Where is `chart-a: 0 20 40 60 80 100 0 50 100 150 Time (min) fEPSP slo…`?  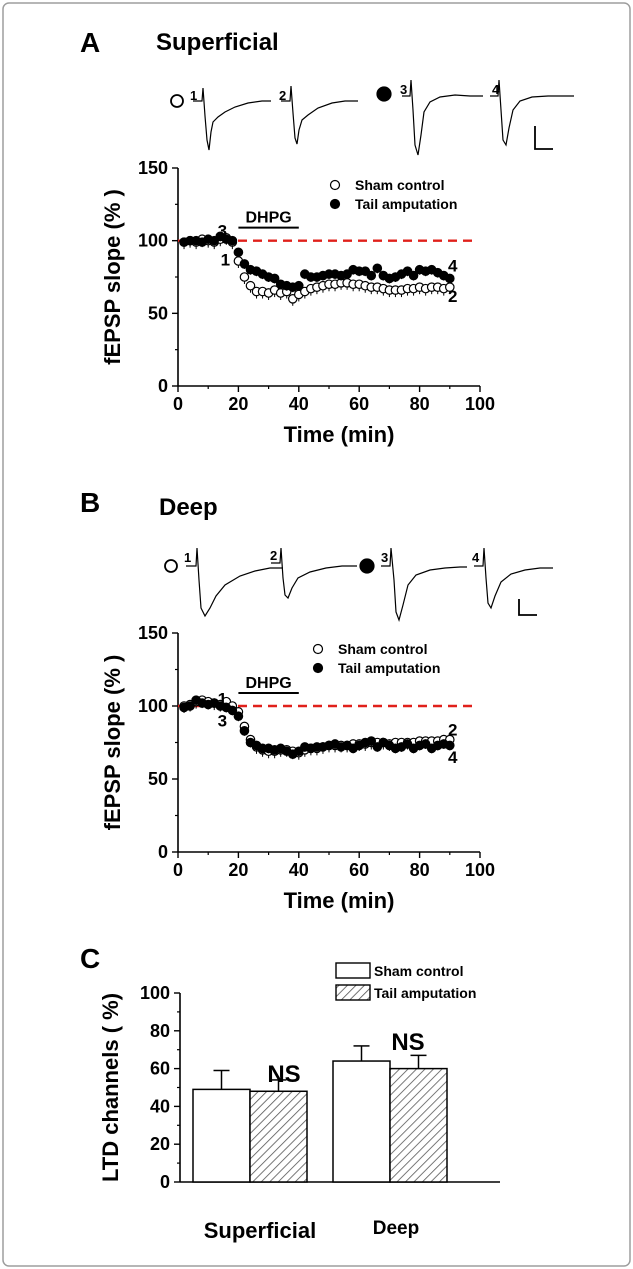 chart-a: 0 20 40 60 80 100 0 50 100 150 Time (min) fEPSP slo… is located at coordinates (297, 302).